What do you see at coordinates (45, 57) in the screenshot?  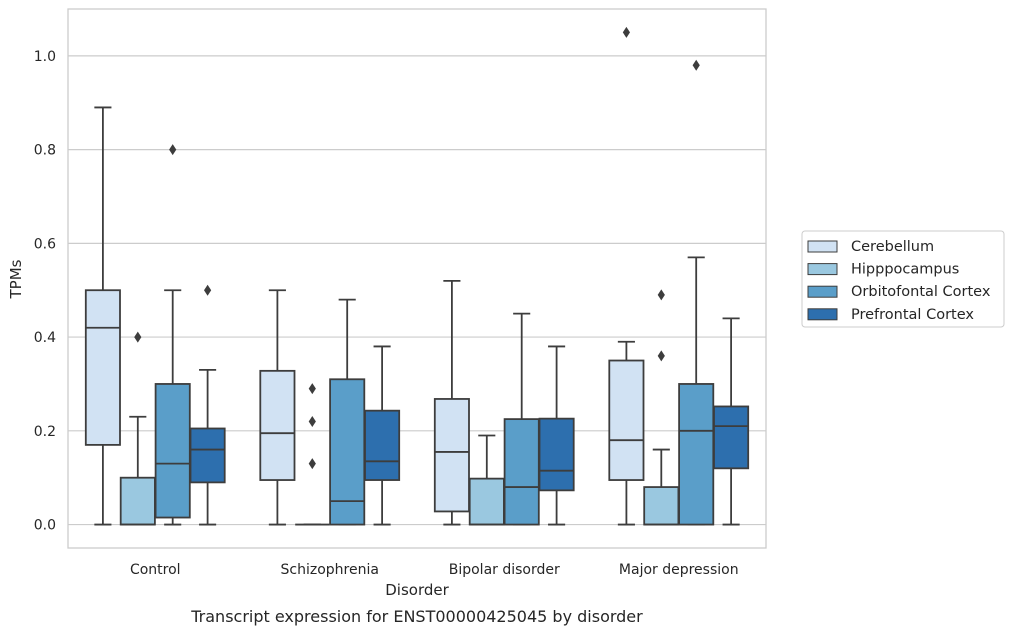 I see `y-tick-label: 1.0` at bounding box center [45, 57].